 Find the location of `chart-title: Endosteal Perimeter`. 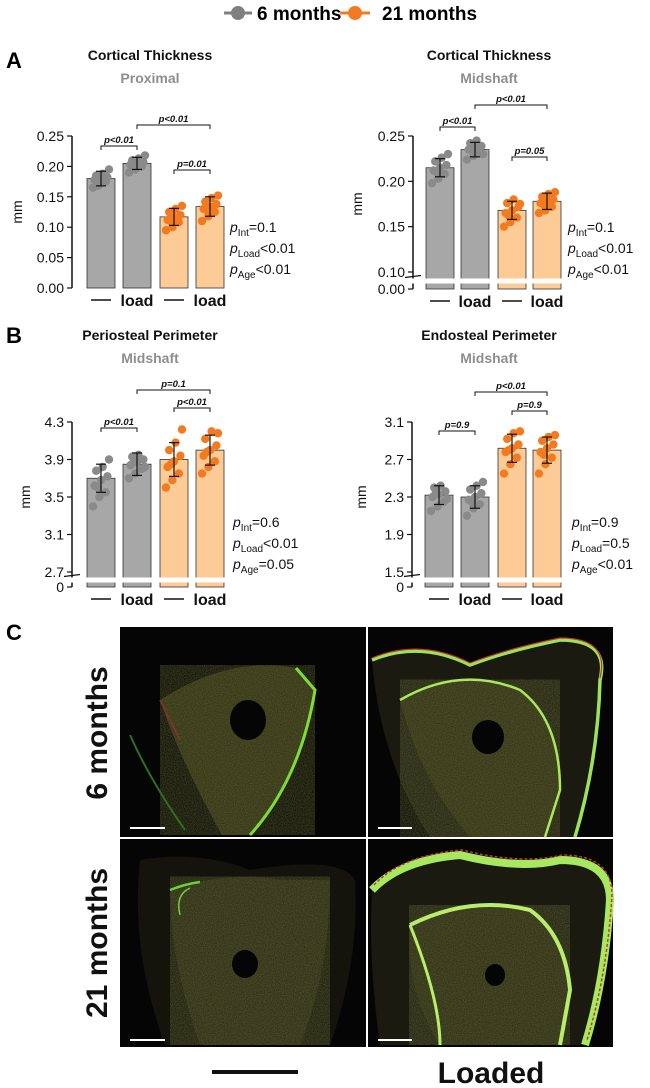

chart-title: Endosteal Perimeter is located at coordinates (489, 335).